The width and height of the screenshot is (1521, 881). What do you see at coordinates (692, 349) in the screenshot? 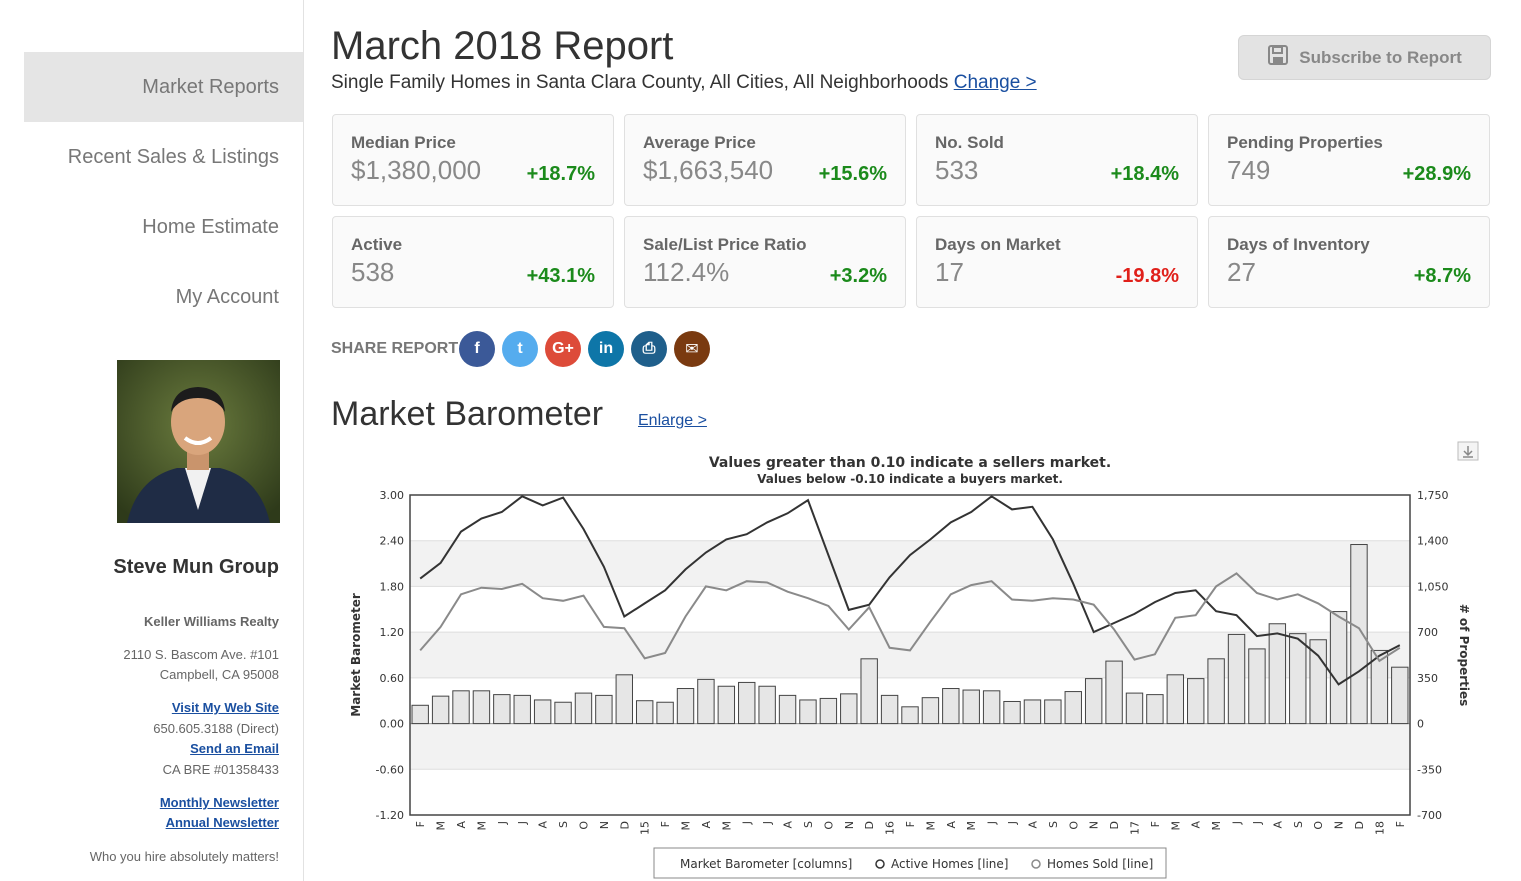
I see `email-share-icon: ✉` at bounding box center [692, 349].